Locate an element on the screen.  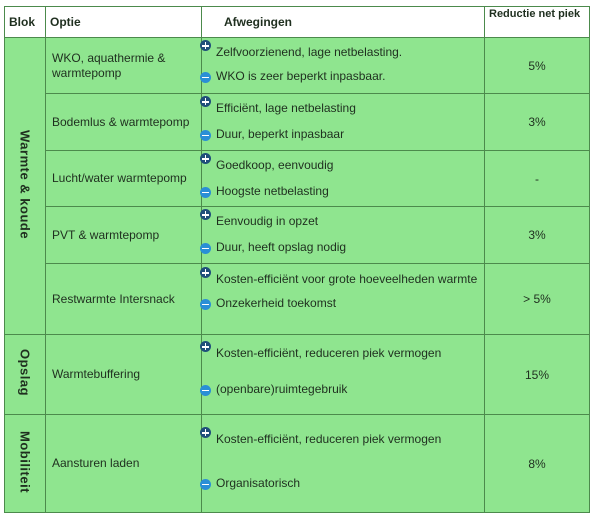
afwegingen-cell: Goedkoop, eenvoudig Hoogste netbelasting is located at coordinates (342, 178).